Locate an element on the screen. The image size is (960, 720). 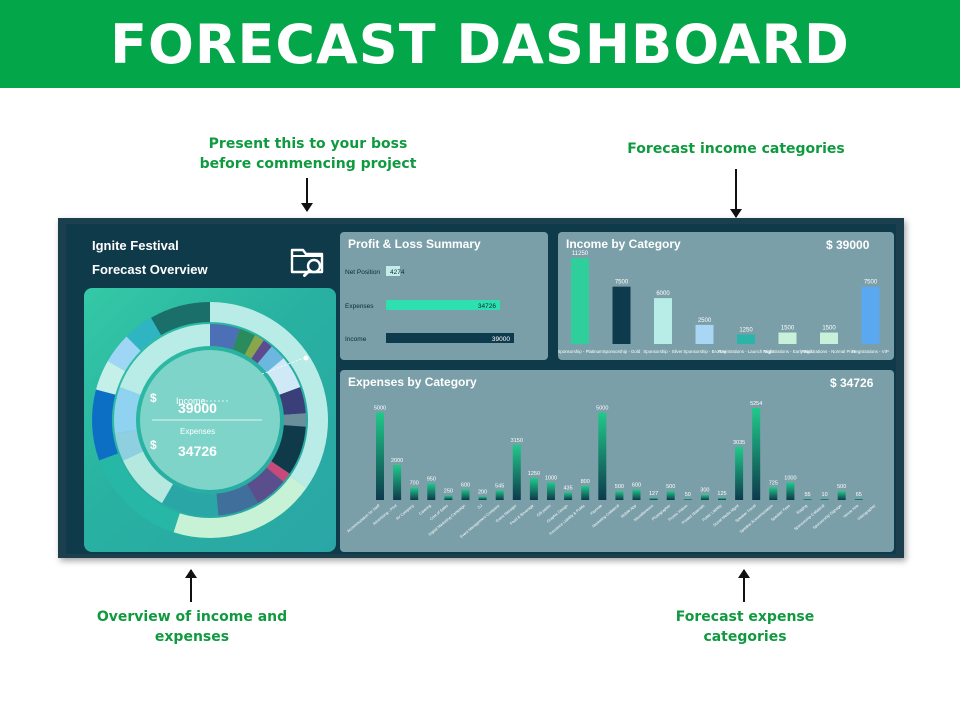
overview-donut-panel: Income $ 39000 Expenses $ 34726 is located at coordinates (210, 420).